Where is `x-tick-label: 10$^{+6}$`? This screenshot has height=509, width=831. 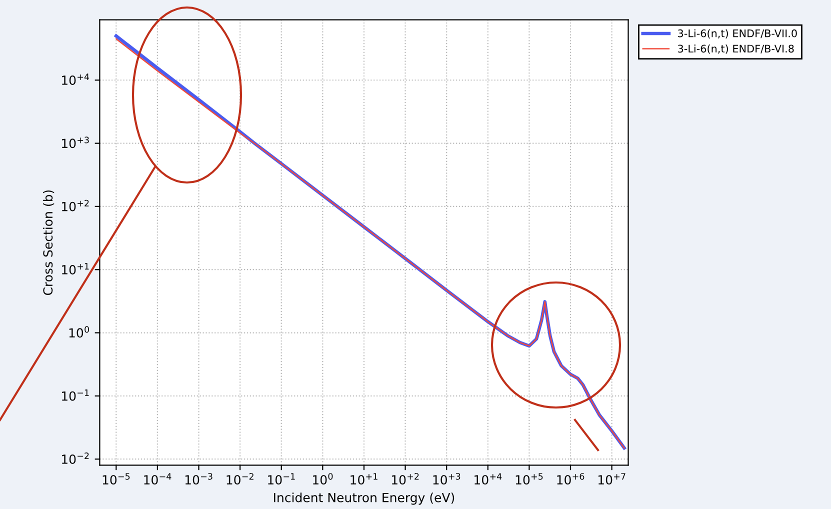 x-tick-label: 10$^{+6}$ is located at coordinates (570, 479).